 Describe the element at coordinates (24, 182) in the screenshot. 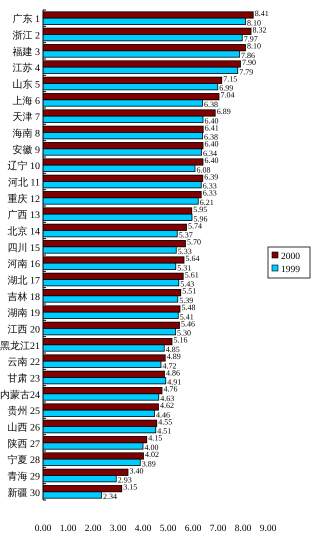

I see `y-tick-label: 河北 11` at that location.